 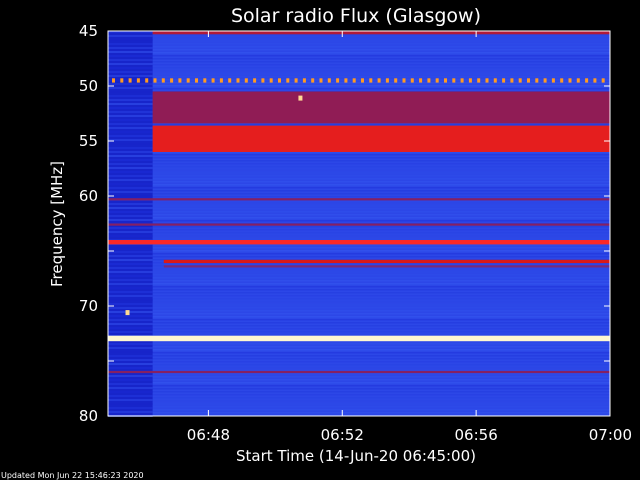 I want to click on y-tick-label: 55, so click(x=88, y=141).